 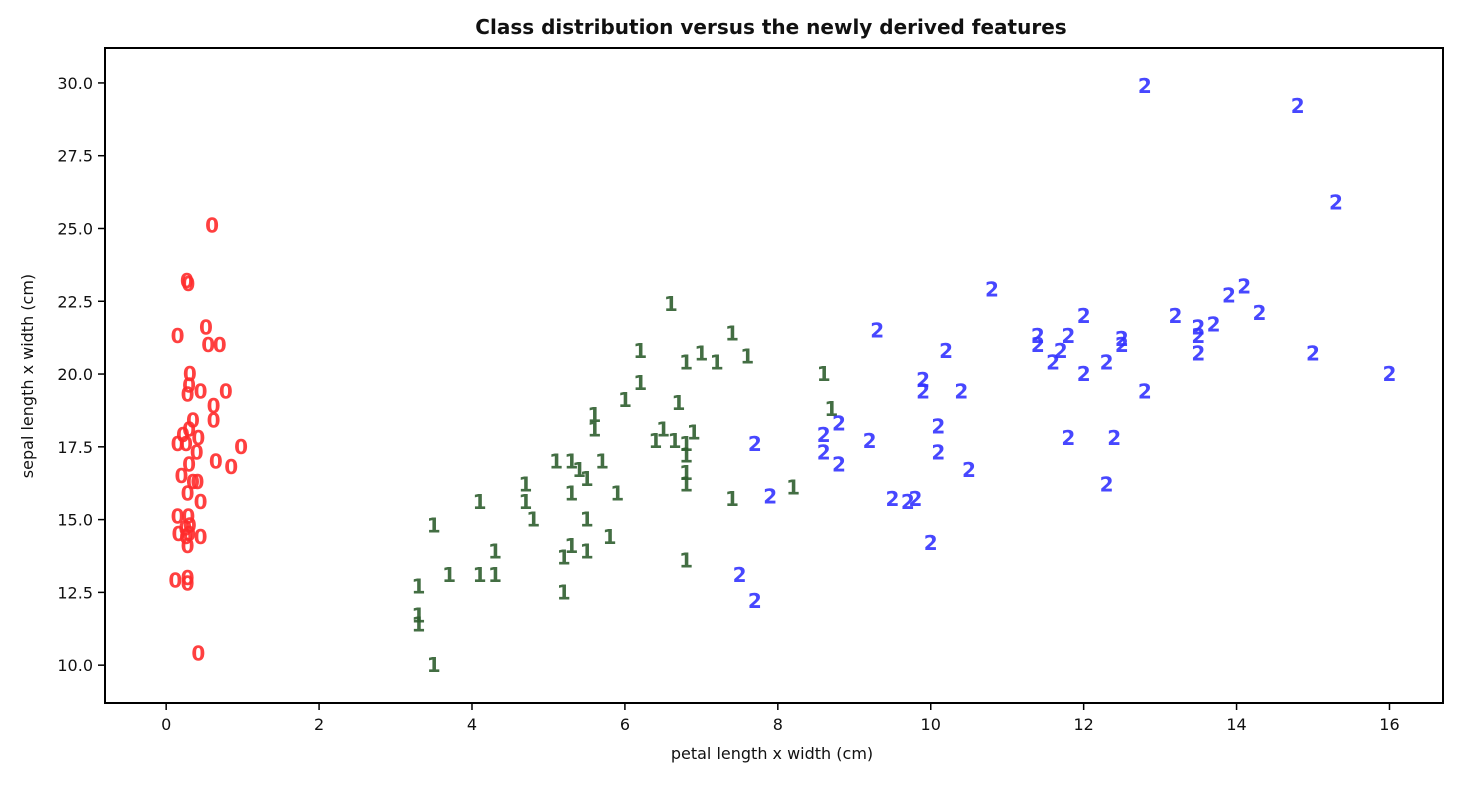 What do you see at coordinates (75, 665) in the screenshot?
I see `y-tick-label: 10.0` at bounding box center [75, 665].